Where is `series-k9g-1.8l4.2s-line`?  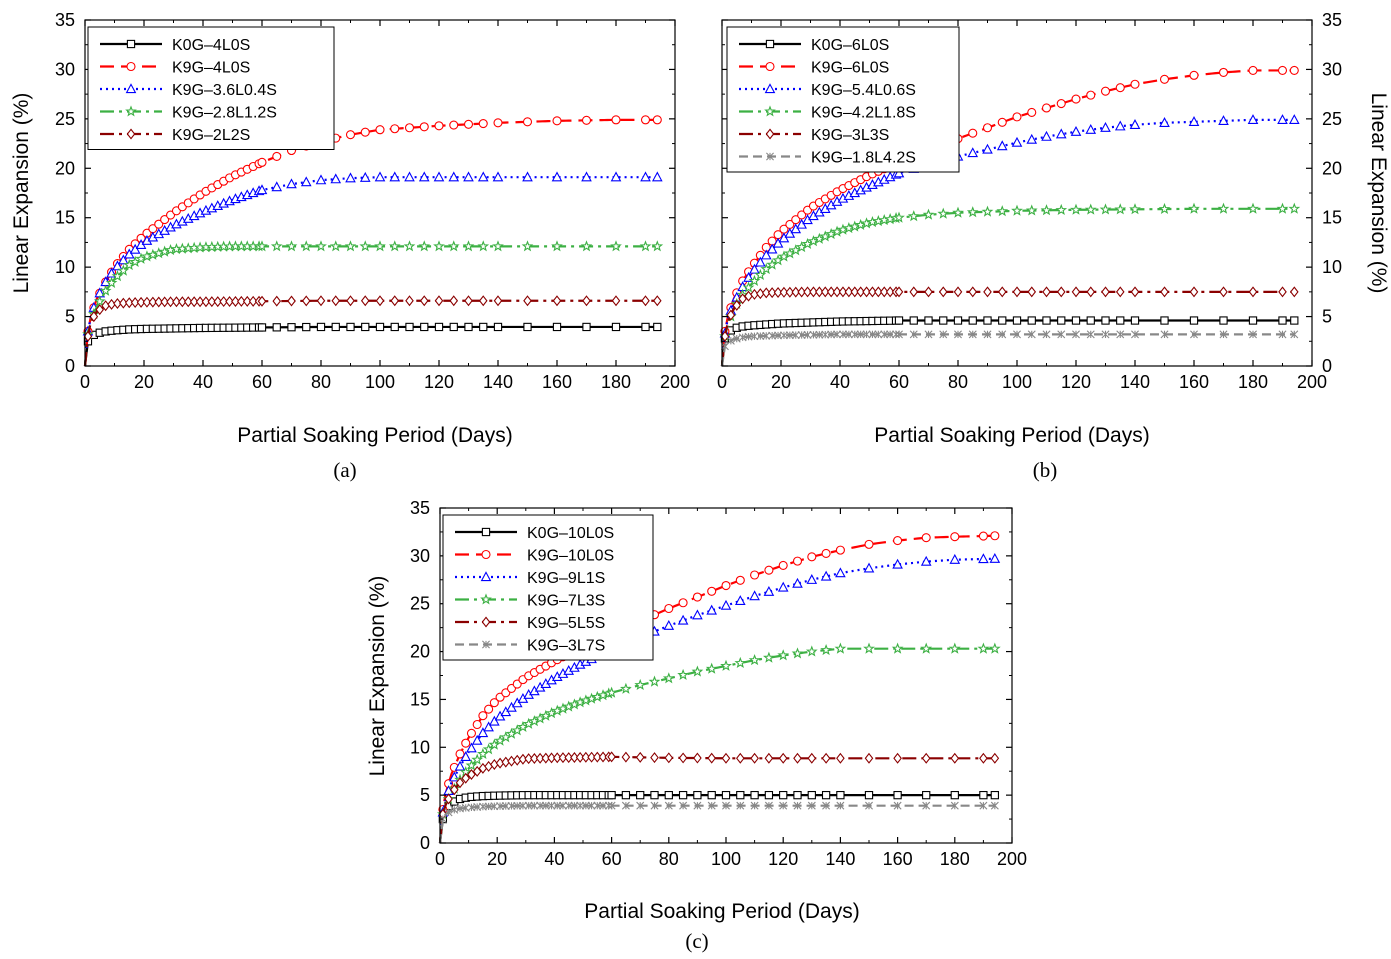 series-k9g-1.8l4.2s-line is located at coordinates (1007, 350).